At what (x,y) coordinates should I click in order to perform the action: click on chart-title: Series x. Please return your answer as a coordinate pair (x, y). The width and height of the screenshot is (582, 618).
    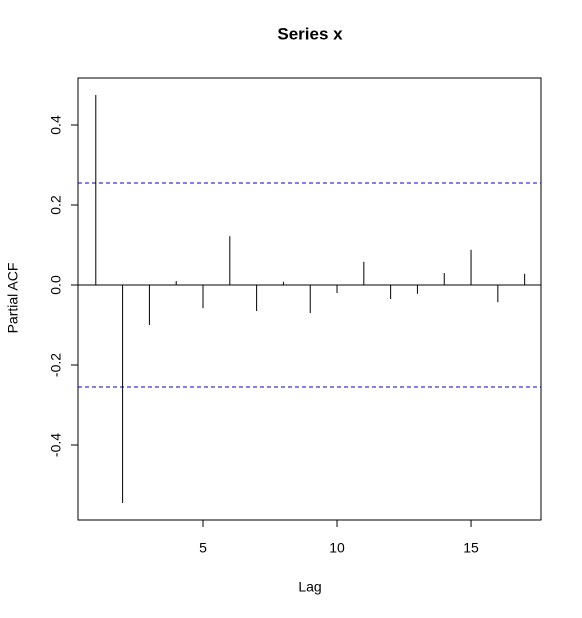
    Looking at the image, I should click on (310, 33).